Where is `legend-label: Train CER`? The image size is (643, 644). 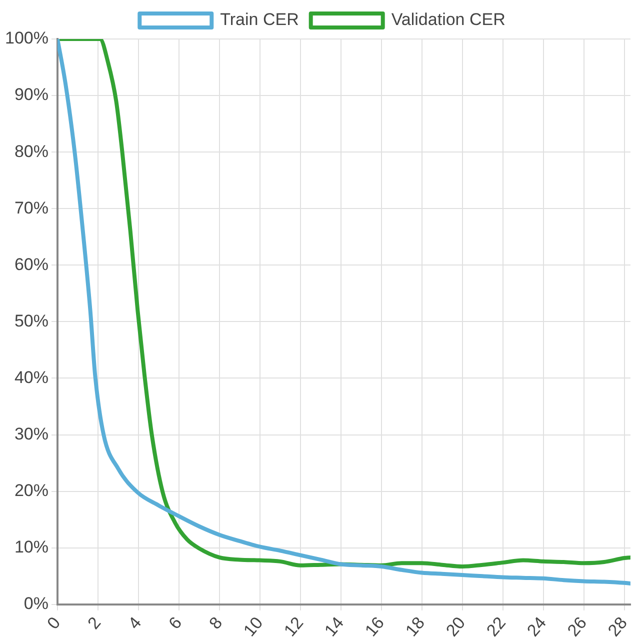
legend-label: Train CER is located at coordinates (259, 20).